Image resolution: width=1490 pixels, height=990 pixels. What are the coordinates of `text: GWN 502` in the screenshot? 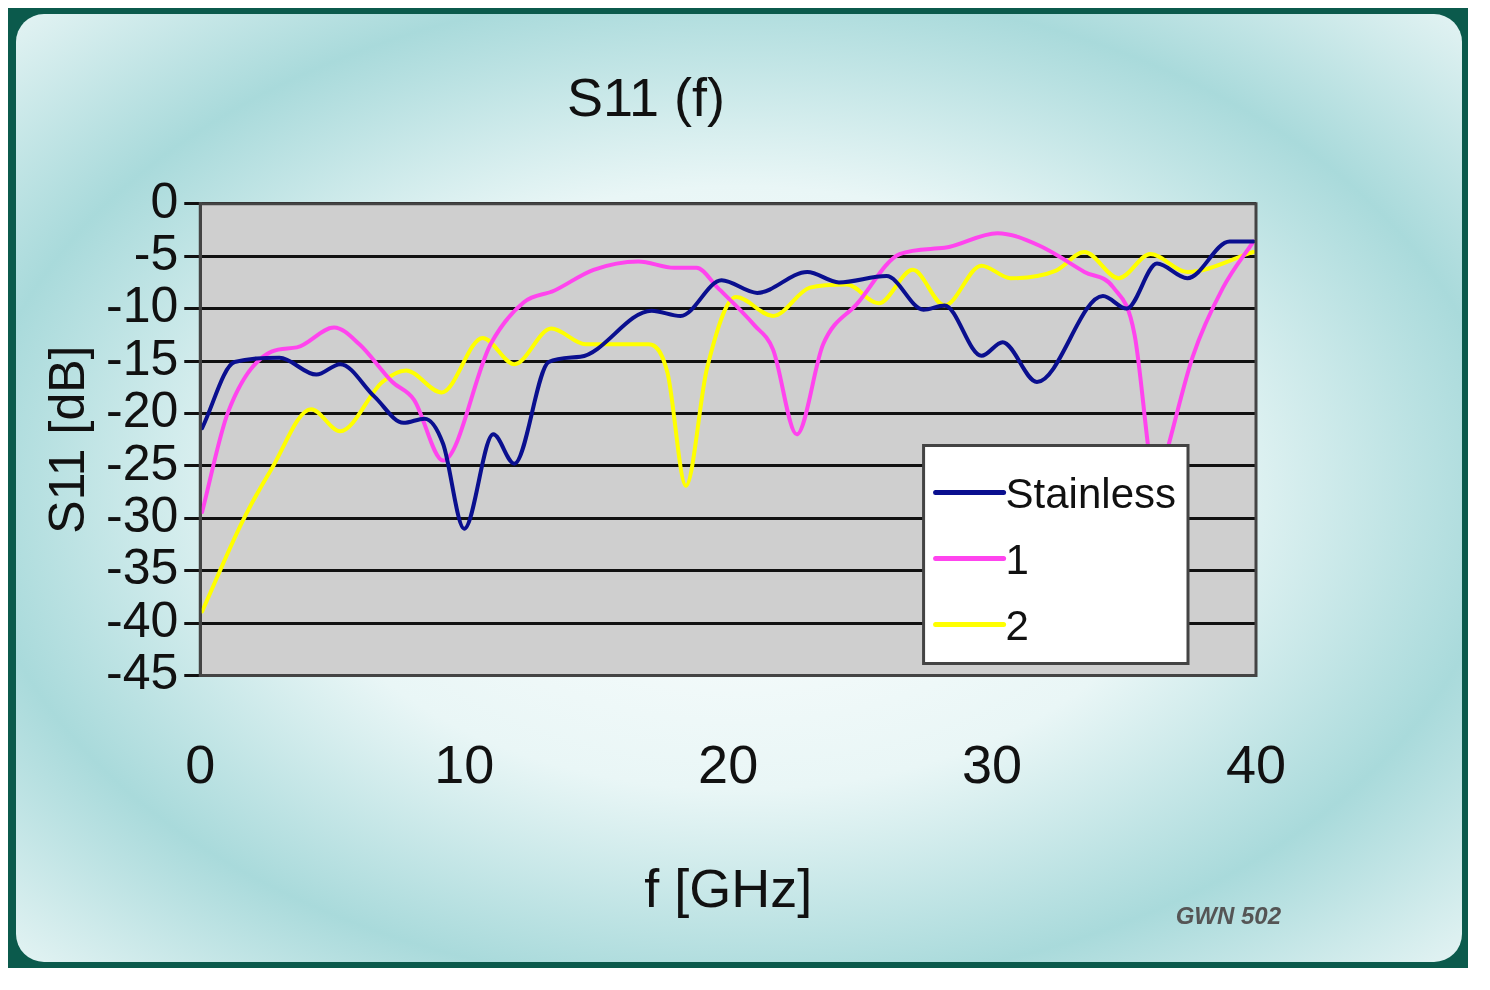 It's located at (1228, 915).